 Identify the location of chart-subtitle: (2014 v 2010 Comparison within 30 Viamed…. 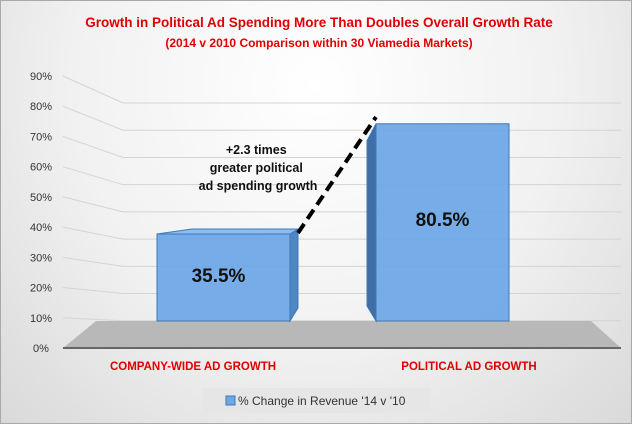
(318, 43).